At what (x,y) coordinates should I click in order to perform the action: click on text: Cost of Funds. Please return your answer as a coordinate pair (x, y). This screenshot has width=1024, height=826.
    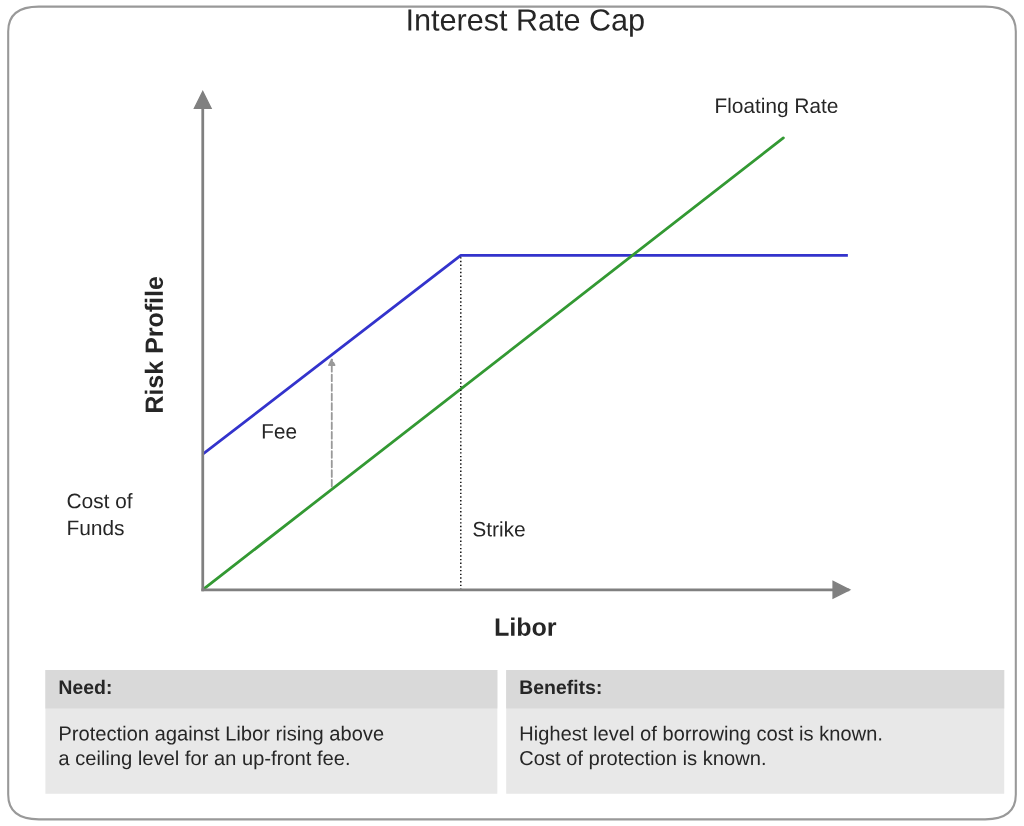
    Looking at the image, I should click on (100, 514).